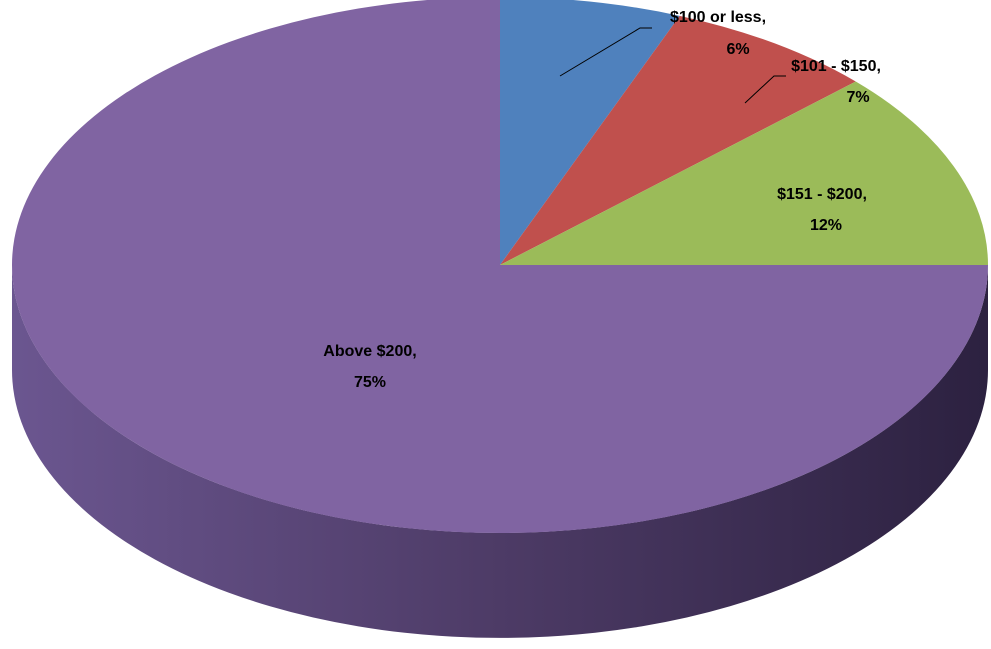 This screenshot has width=991, height=649. Describe the element at coordinates (737, 49) in the screenshot. I see `data-label-value: 6%` at that location.